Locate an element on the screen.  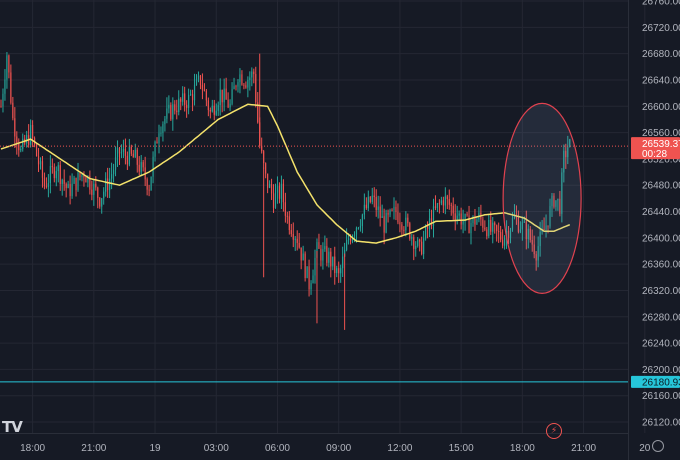
y-tick-label: 26720.00 is located at coordinates (661, 28).